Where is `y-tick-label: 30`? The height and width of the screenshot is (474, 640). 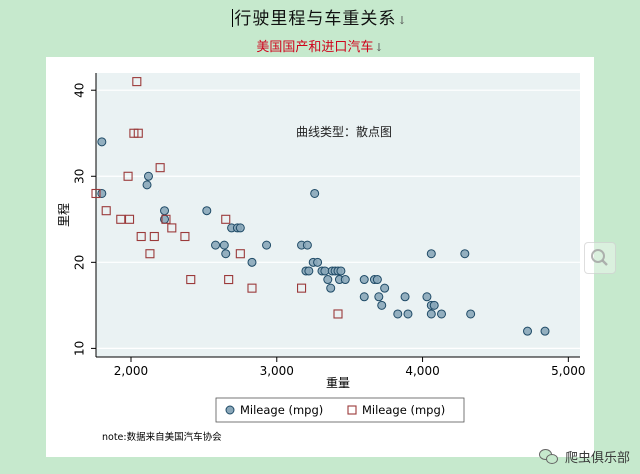
y-tick-label: 30 is located at coordinates (80, 176).